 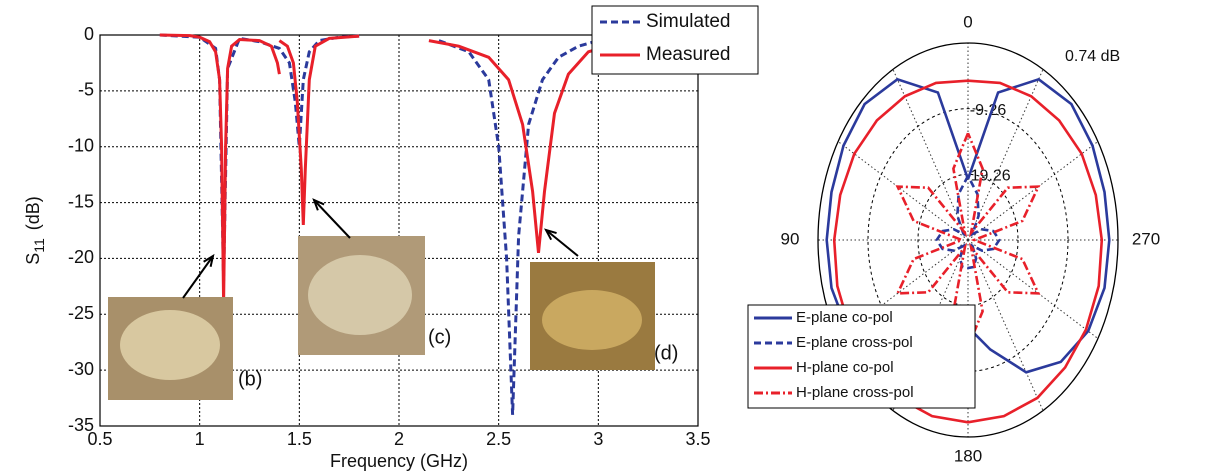 What do you see at coordinates (81, 369) in the screenshot?
I see `y-tick-label: -30` at bounding box center [81, 369].